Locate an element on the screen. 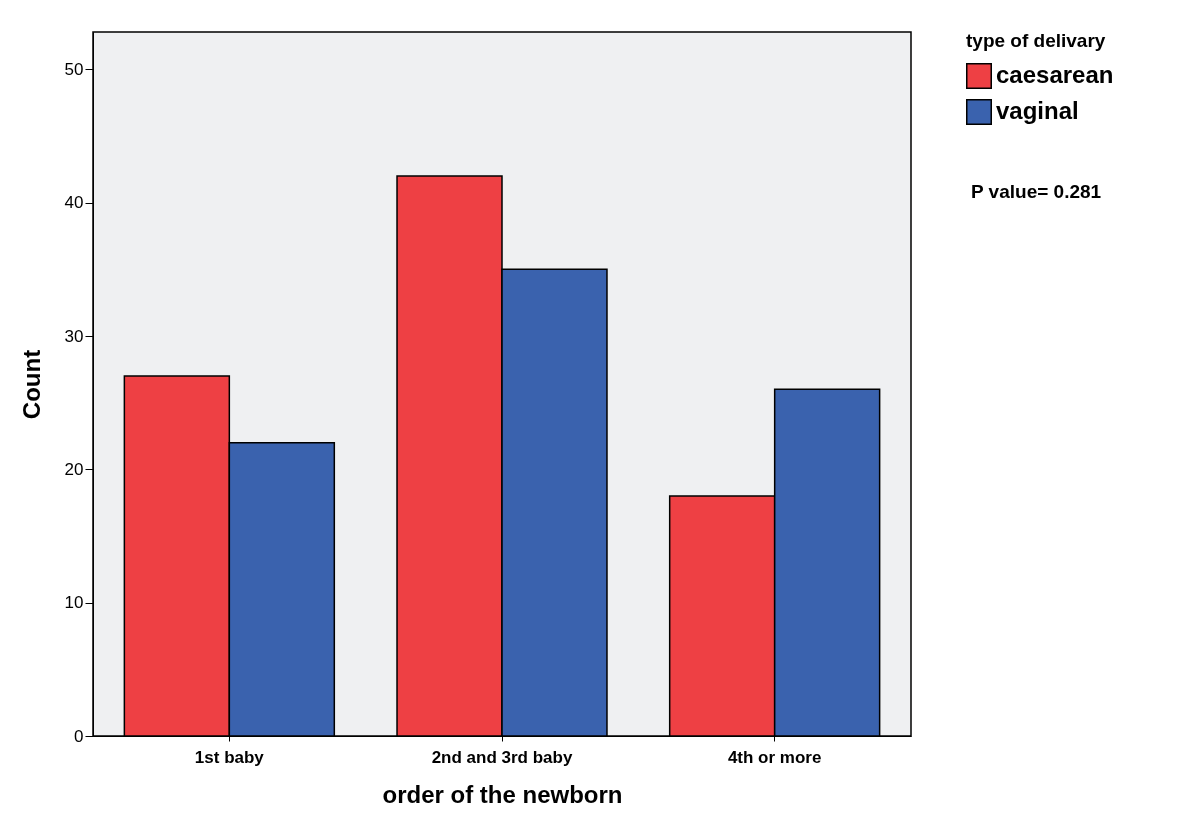 The image size is (1186, 829). x-tick-label: 1st baby is located at coordinates (229, 757).